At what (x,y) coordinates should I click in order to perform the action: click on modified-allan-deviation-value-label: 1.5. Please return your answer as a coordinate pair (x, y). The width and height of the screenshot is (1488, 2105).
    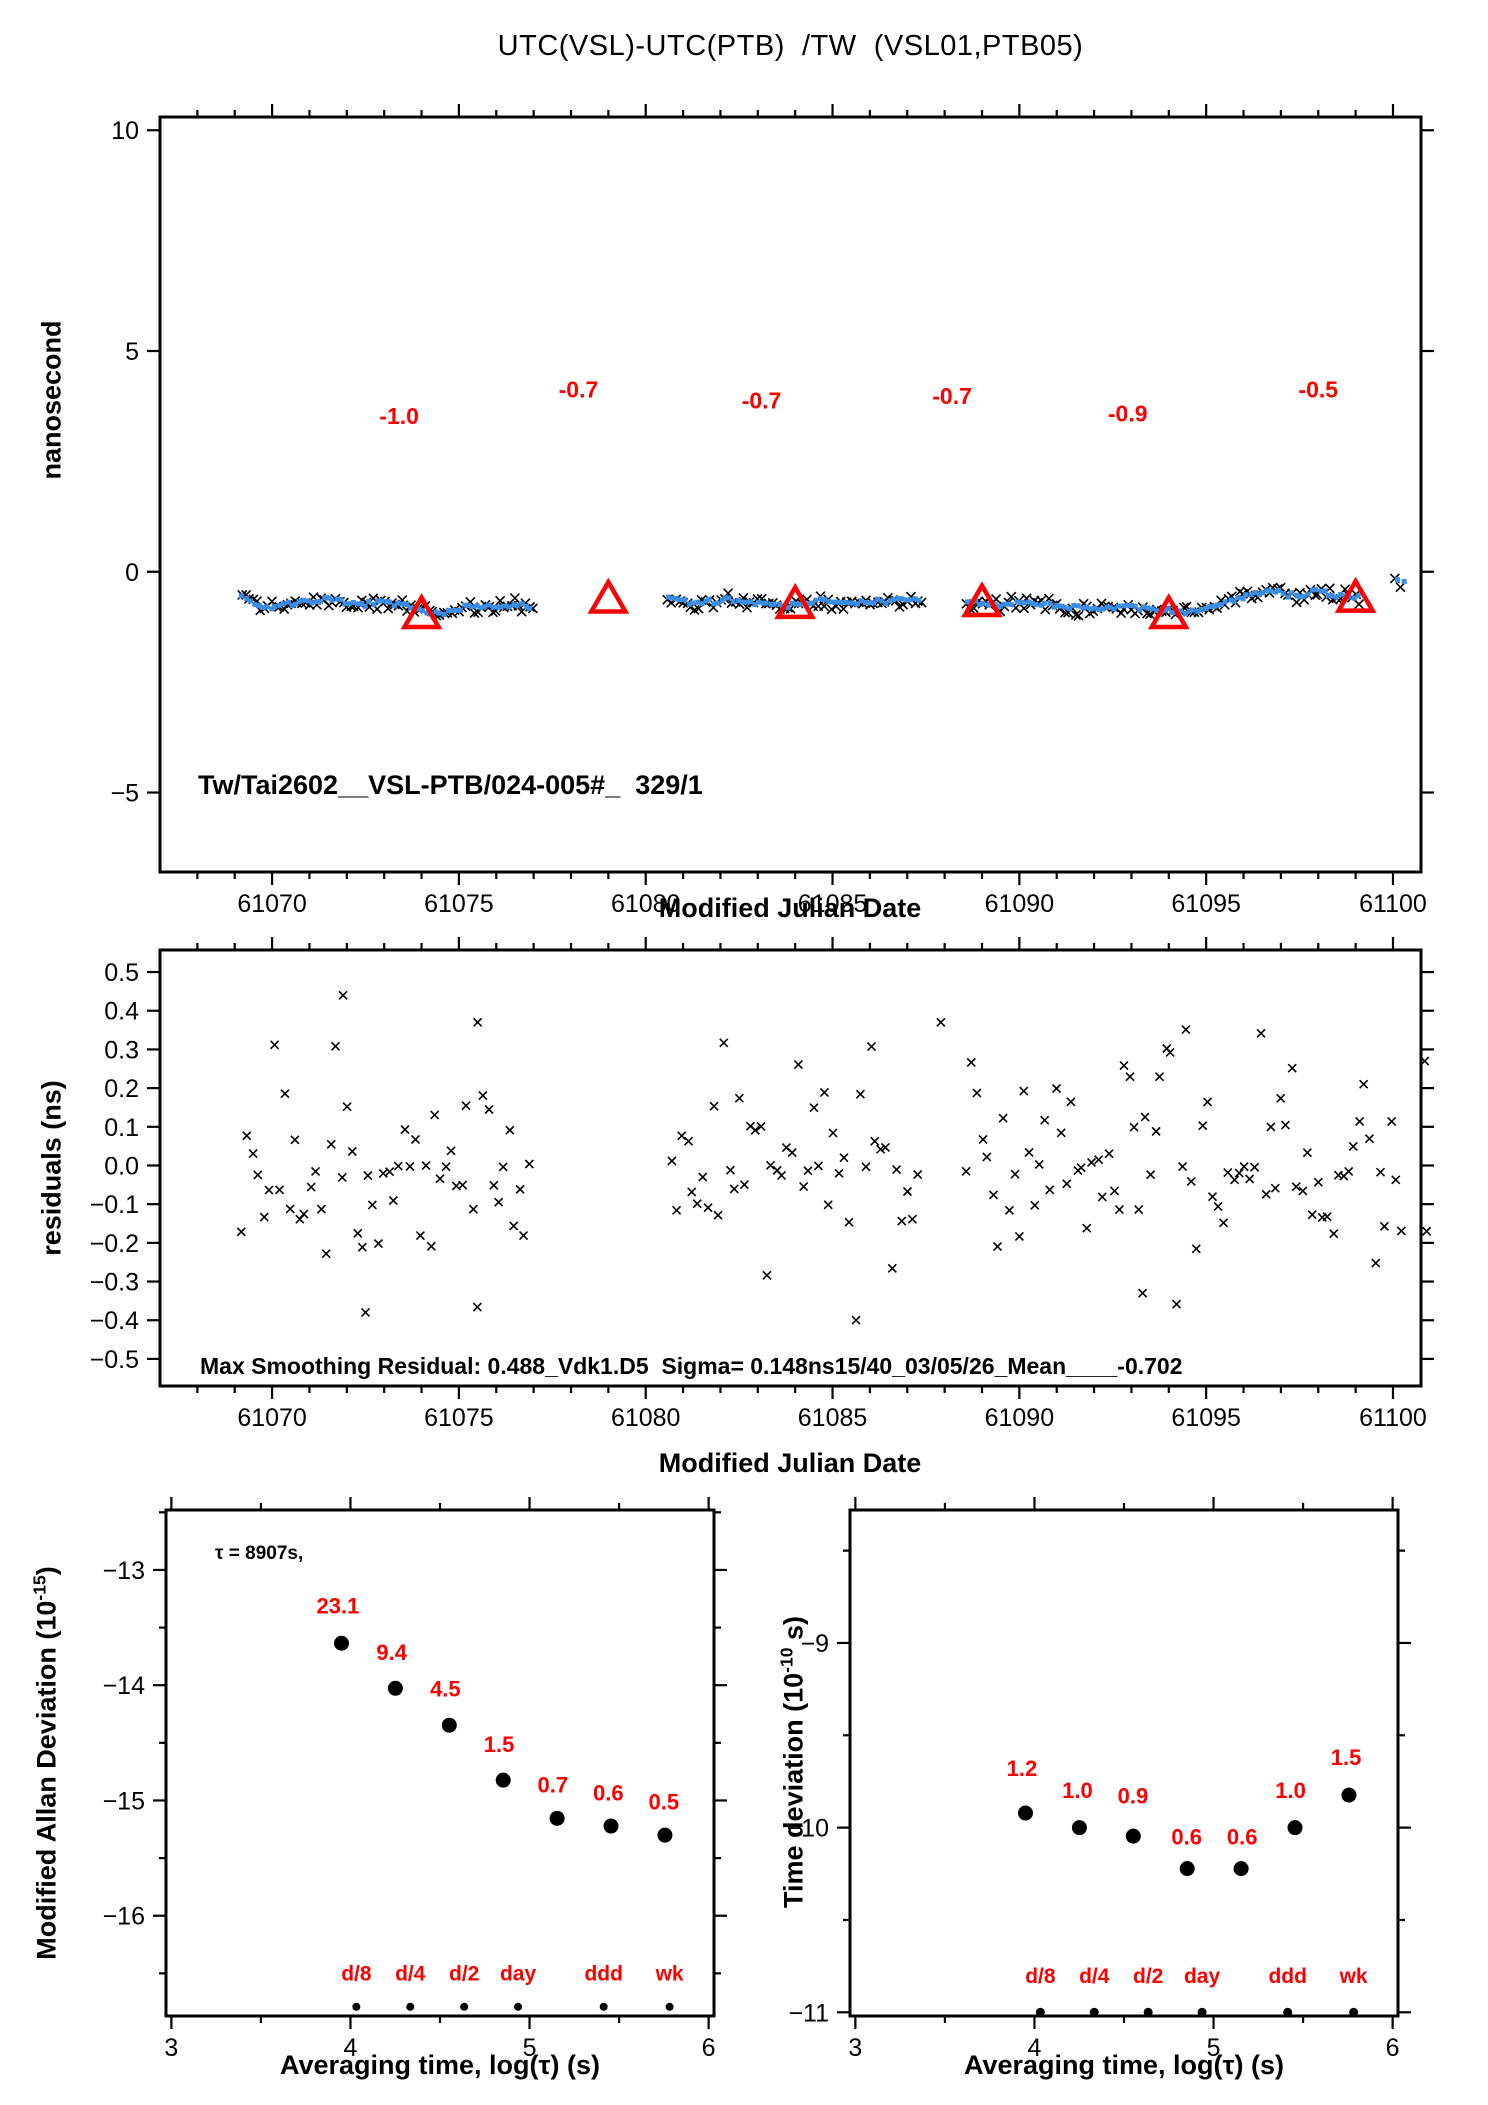
    Looking at the image, I should click on (499, 1744).